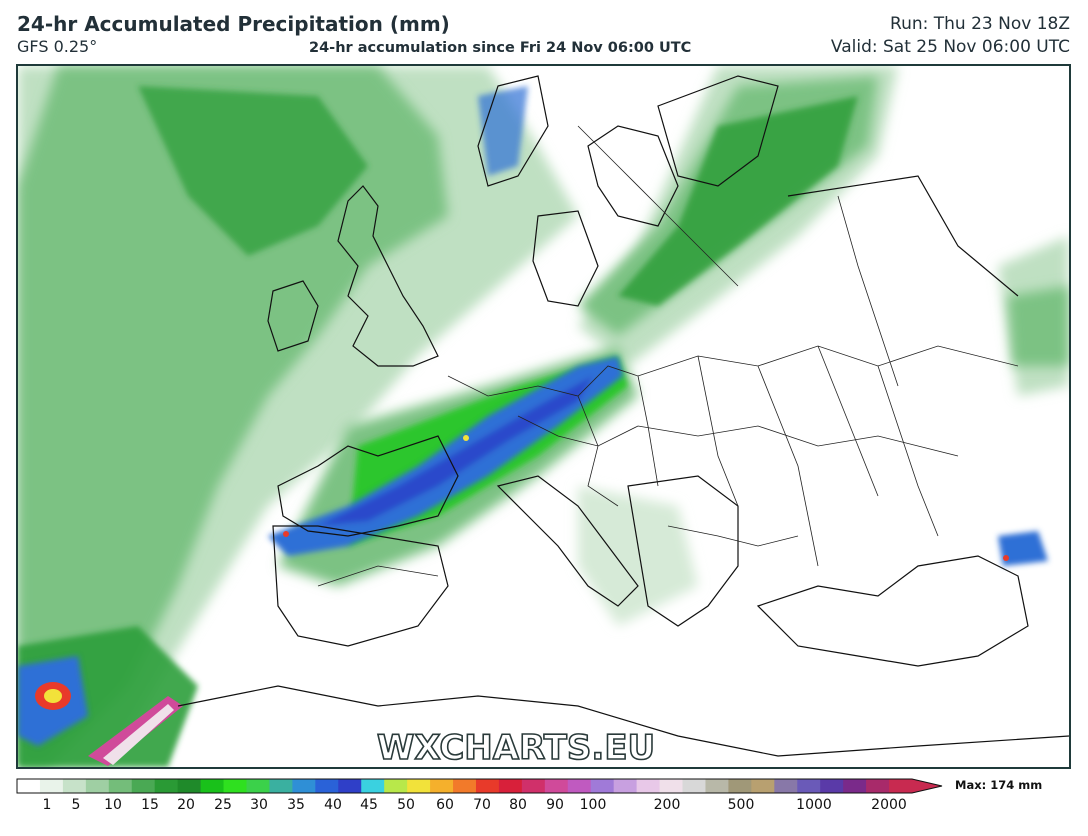  I want to click on colorbar-tick-label: 30, so click(259, 805).